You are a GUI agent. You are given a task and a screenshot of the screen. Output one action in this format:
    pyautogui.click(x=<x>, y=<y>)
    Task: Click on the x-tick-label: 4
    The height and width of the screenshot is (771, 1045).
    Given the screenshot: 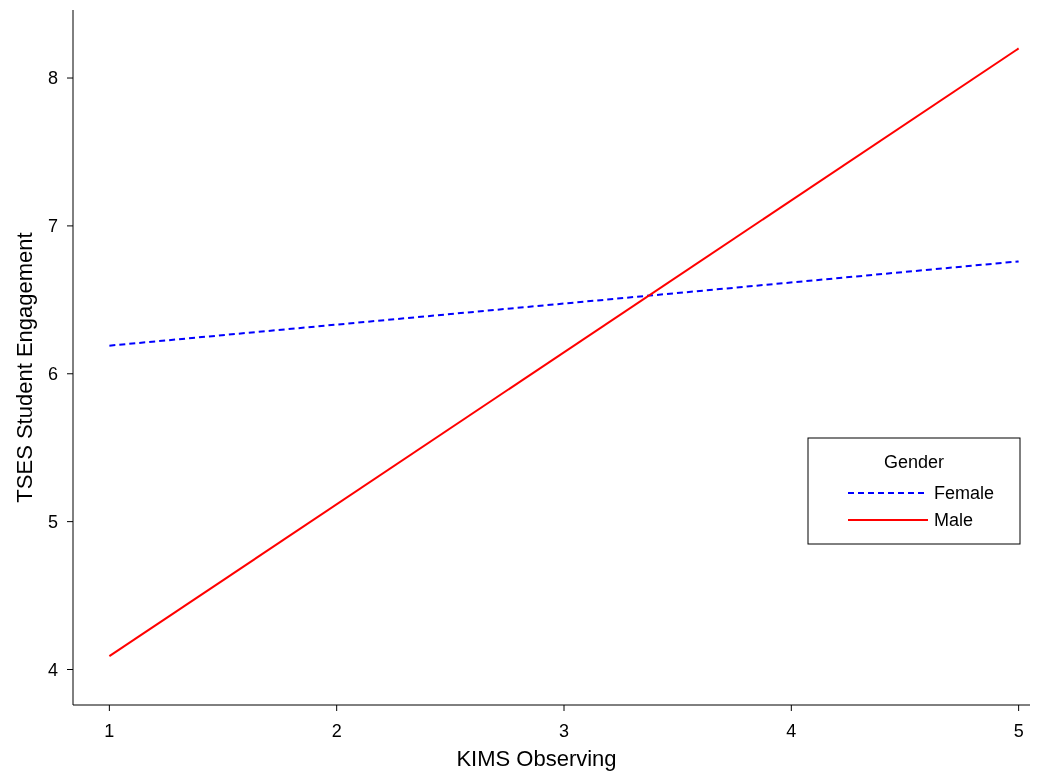 What is the action you would take?
    pyautogui.click(x=791, y=731)
    